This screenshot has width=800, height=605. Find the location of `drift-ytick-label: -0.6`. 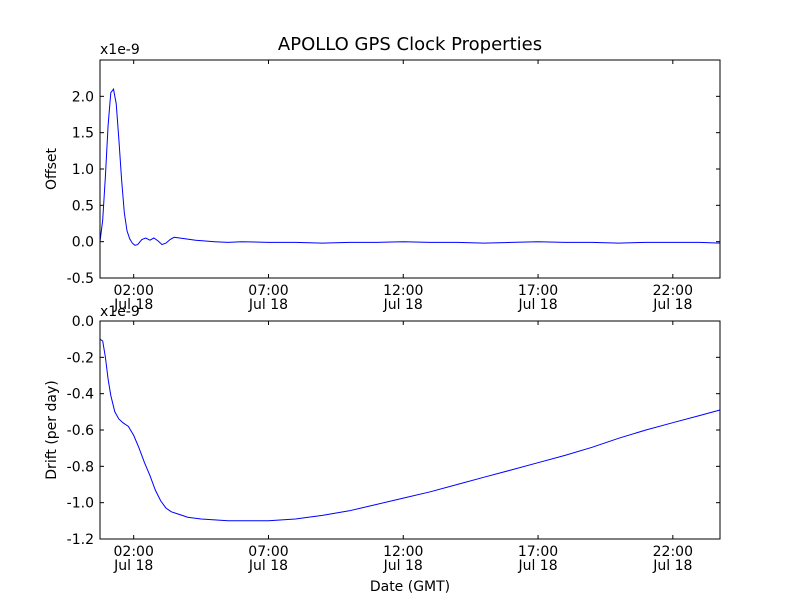

drift-ytick-label: -0.6 is located at coordinates (80, 431).